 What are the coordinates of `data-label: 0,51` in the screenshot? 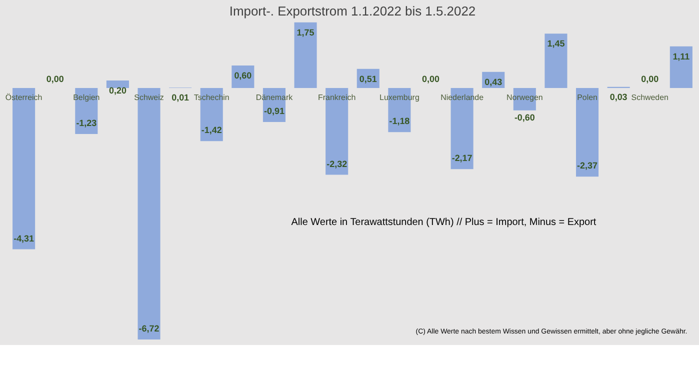 It's located at (368, 79).